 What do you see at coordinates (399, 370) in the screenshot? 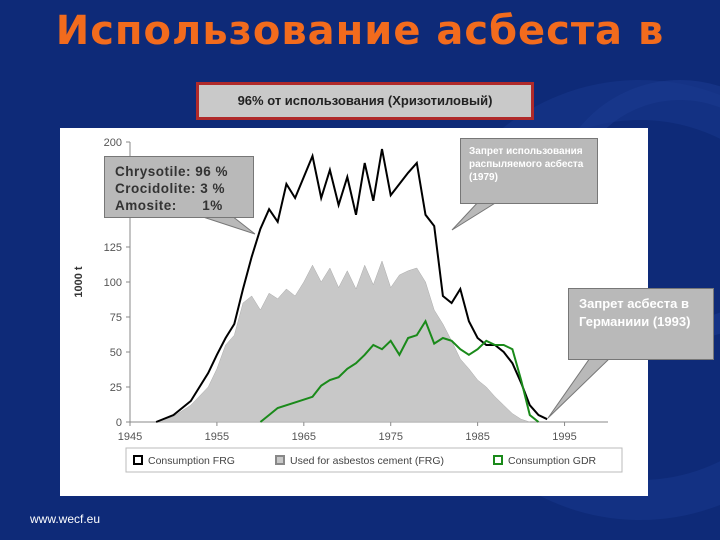
I see `series-line-consumption-gdr` at bounding box center [399, 370].